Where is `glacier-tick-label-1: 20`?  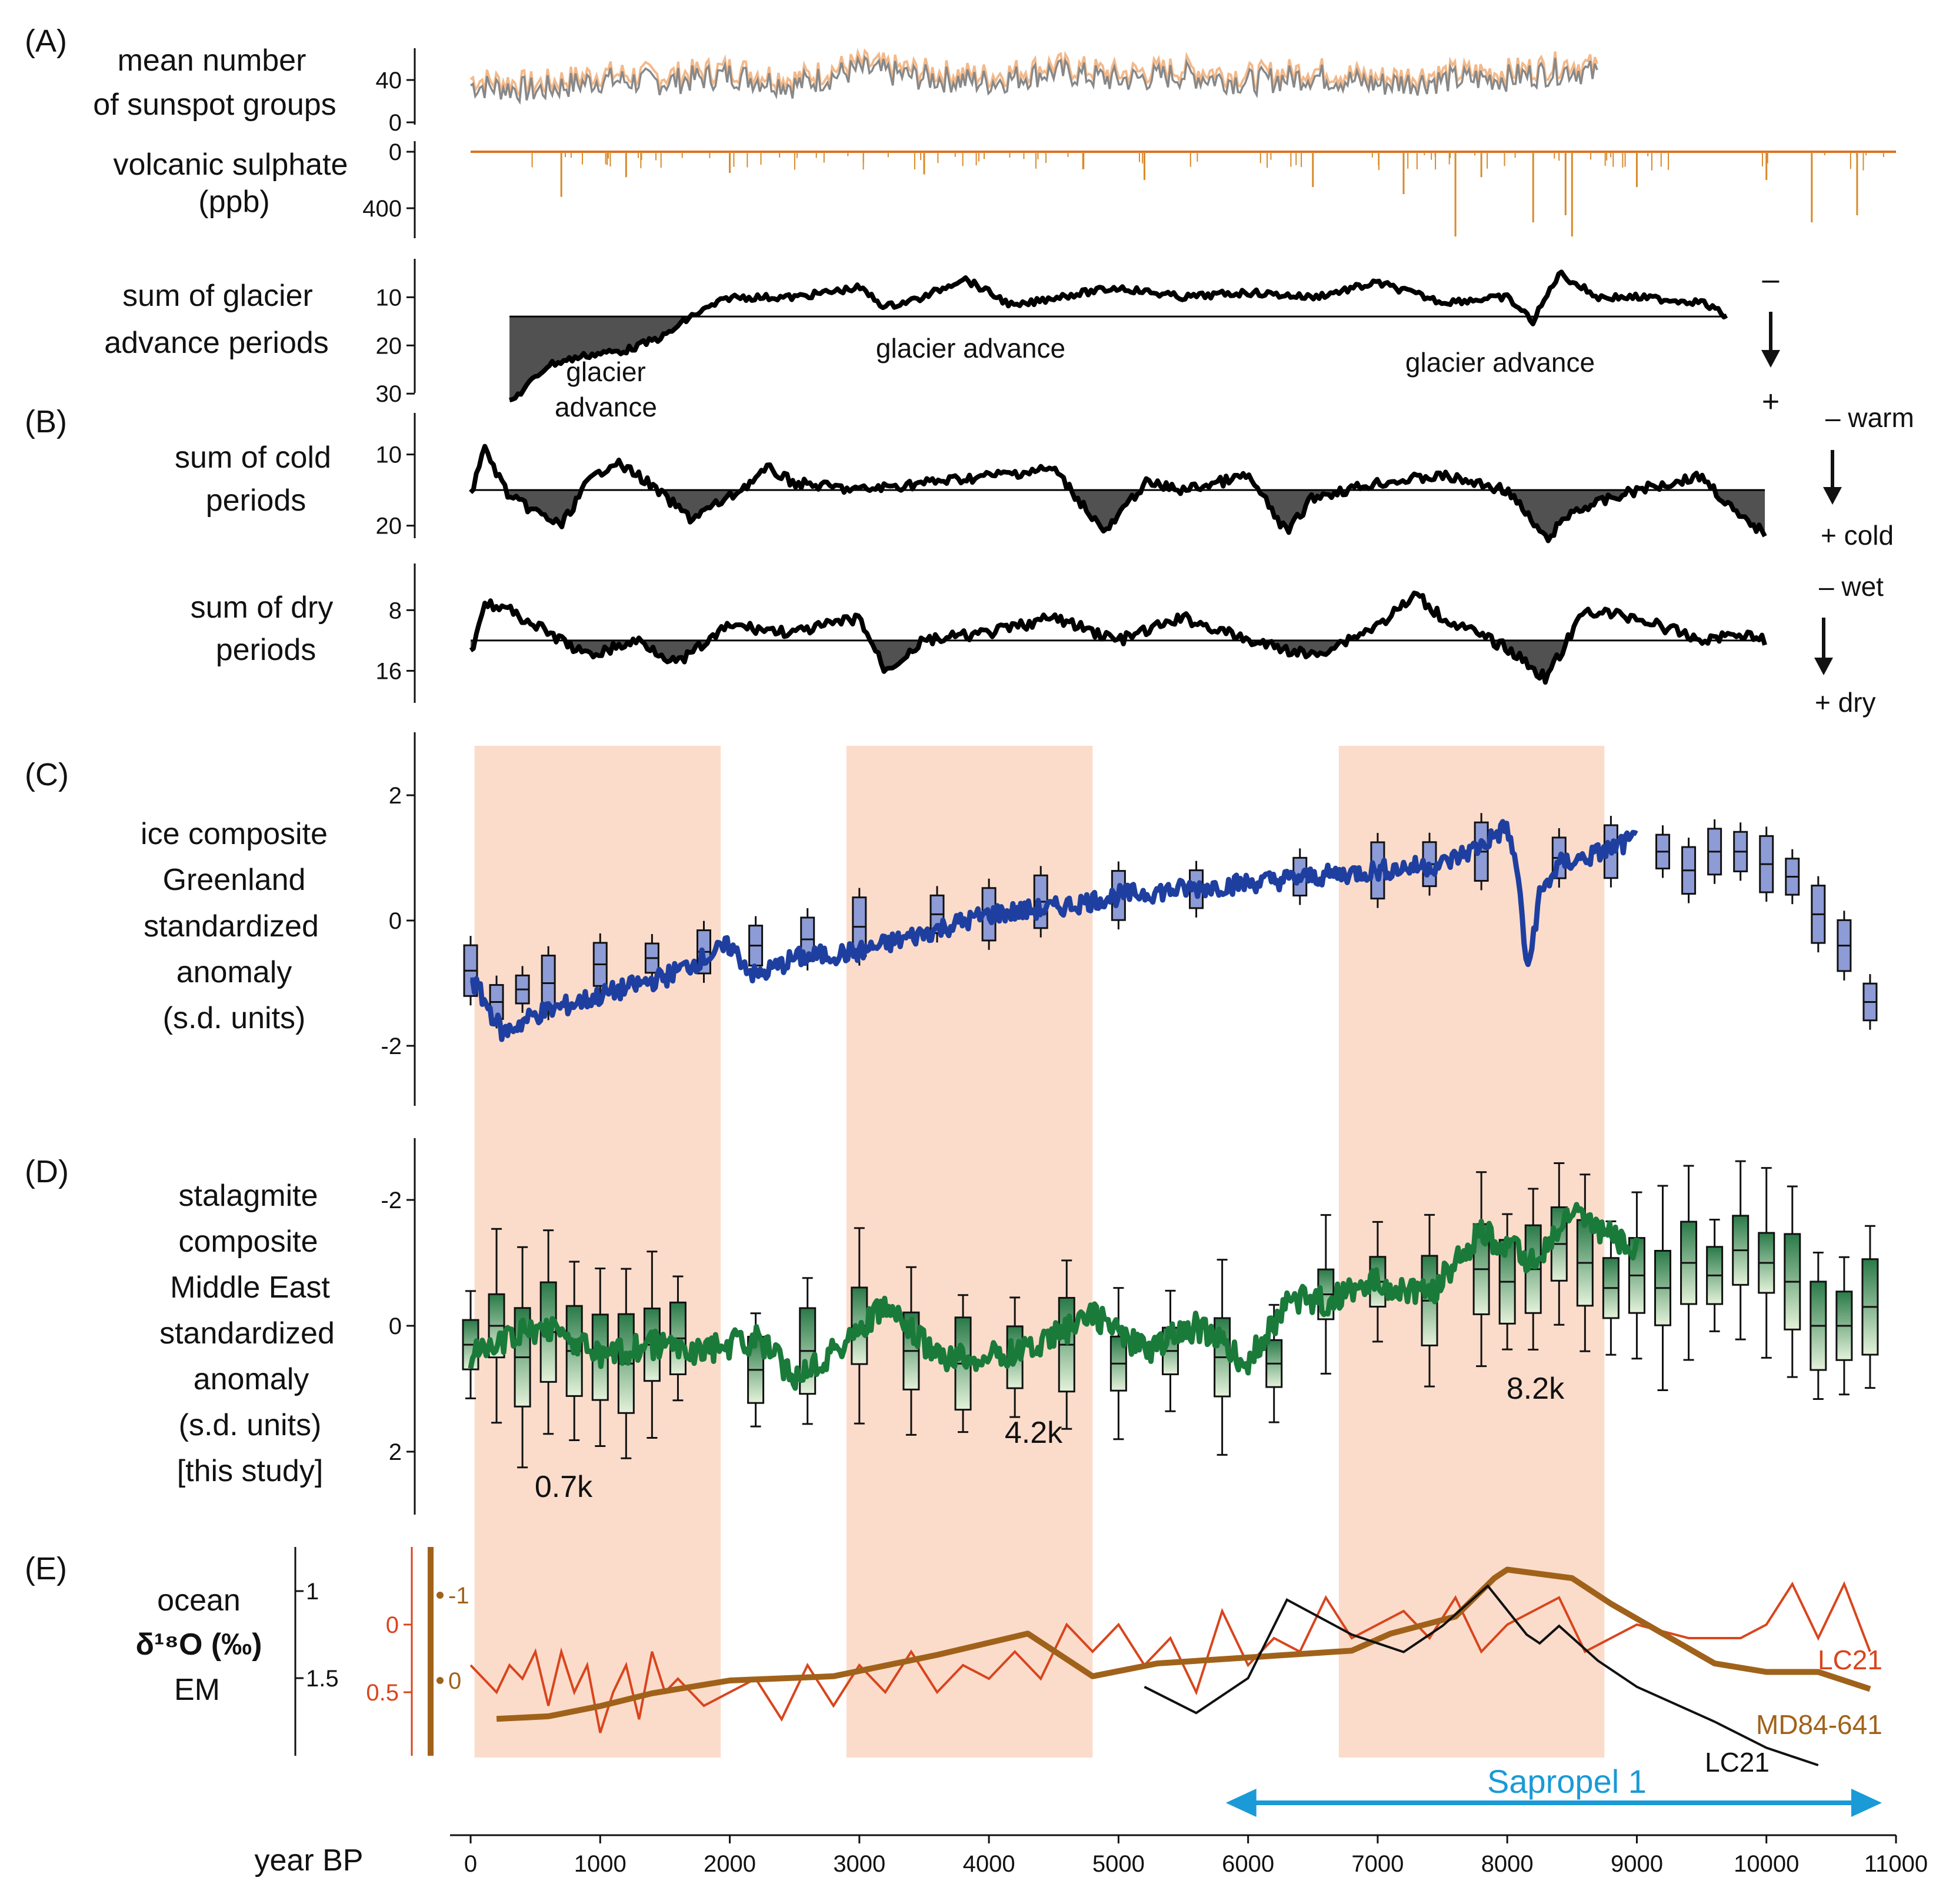
glacier-tick-label-1: 20 is located at coordinates (389, 346).